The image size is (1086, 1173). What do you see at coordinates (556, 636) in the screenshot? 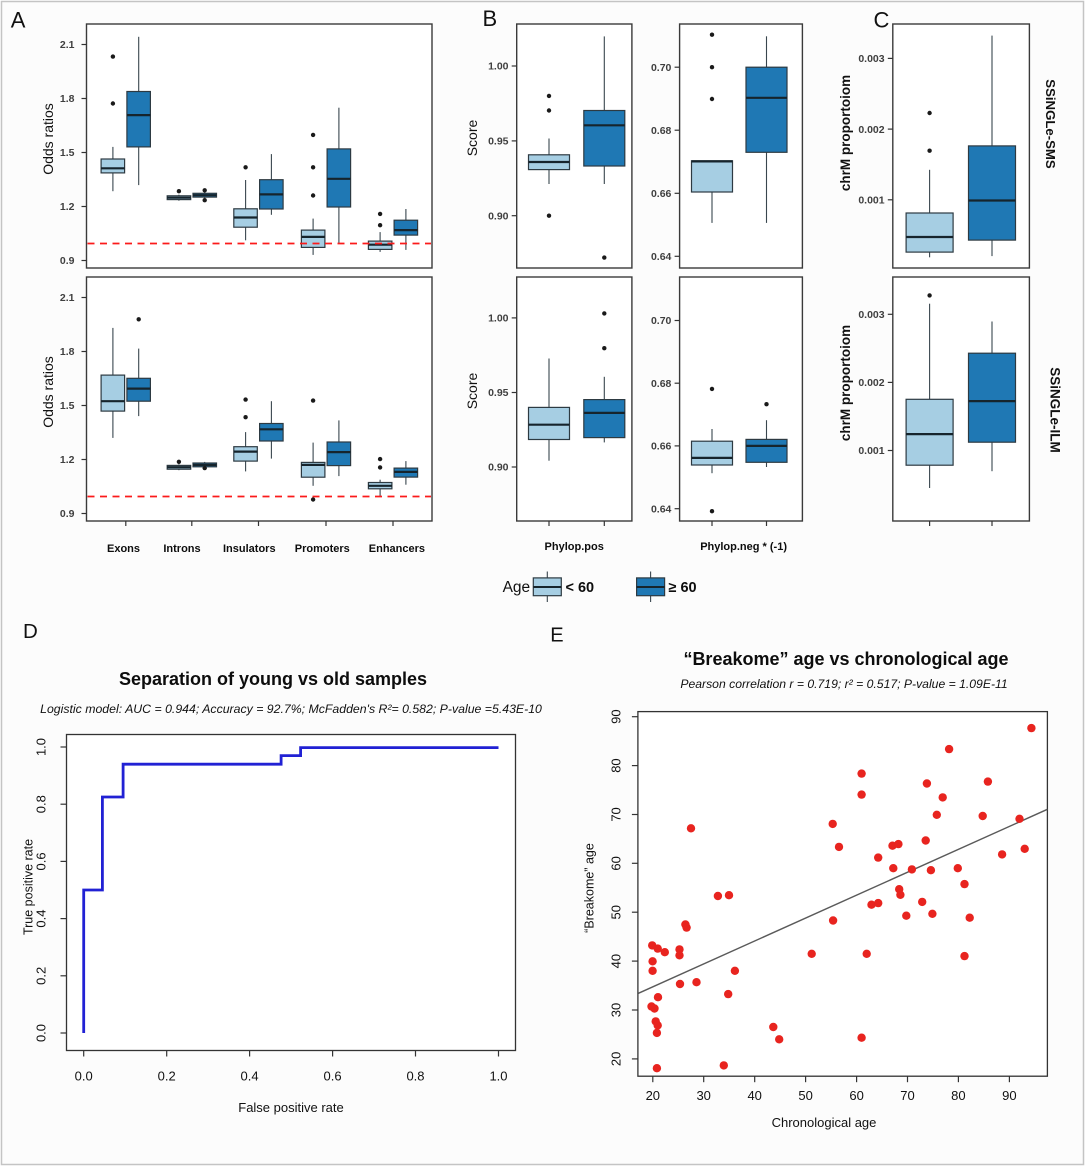
I see `svg-text: E` at bounding box center [556, 636].